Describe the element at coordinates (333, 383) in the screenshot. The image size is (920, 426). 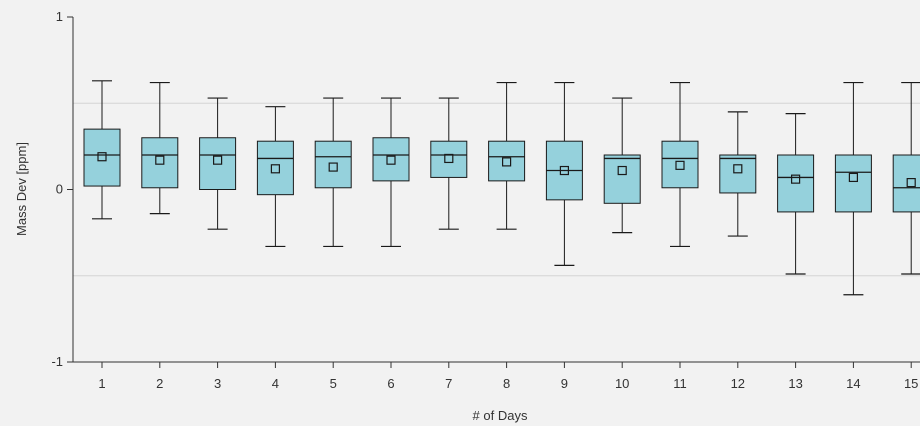
I see `x-tick-label: 5` at that location.